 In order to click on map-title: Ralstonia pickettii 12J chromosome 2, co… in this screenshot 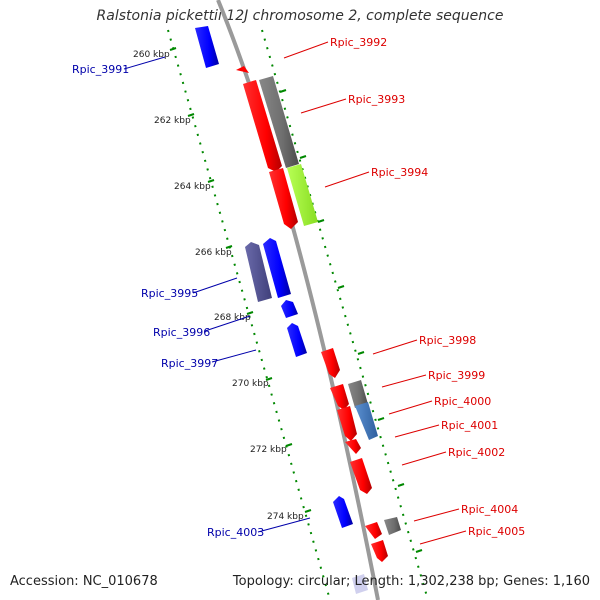, I will do `click(300, 16)`.